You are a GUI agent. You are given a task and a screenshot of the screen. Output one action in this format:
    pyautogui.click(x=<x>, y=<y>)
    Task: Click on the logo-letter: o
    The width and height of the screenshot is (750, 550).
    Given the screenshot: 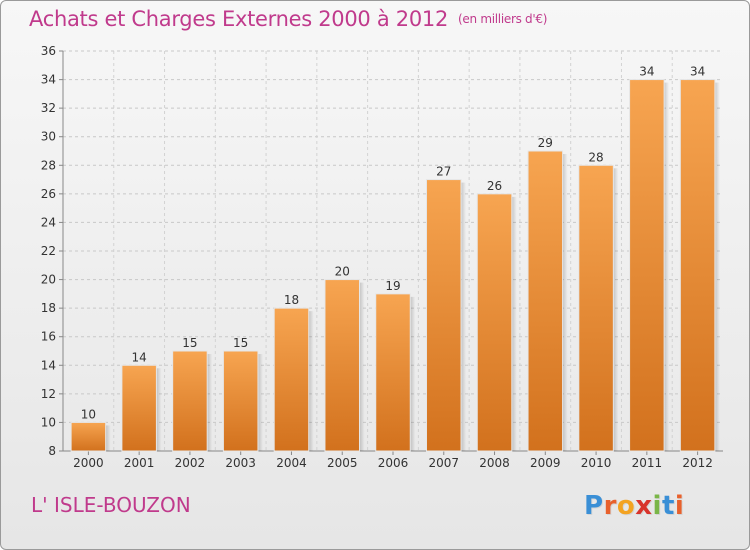 What is the action you would take?
    pyautogui.click(x=626, y=506)
    